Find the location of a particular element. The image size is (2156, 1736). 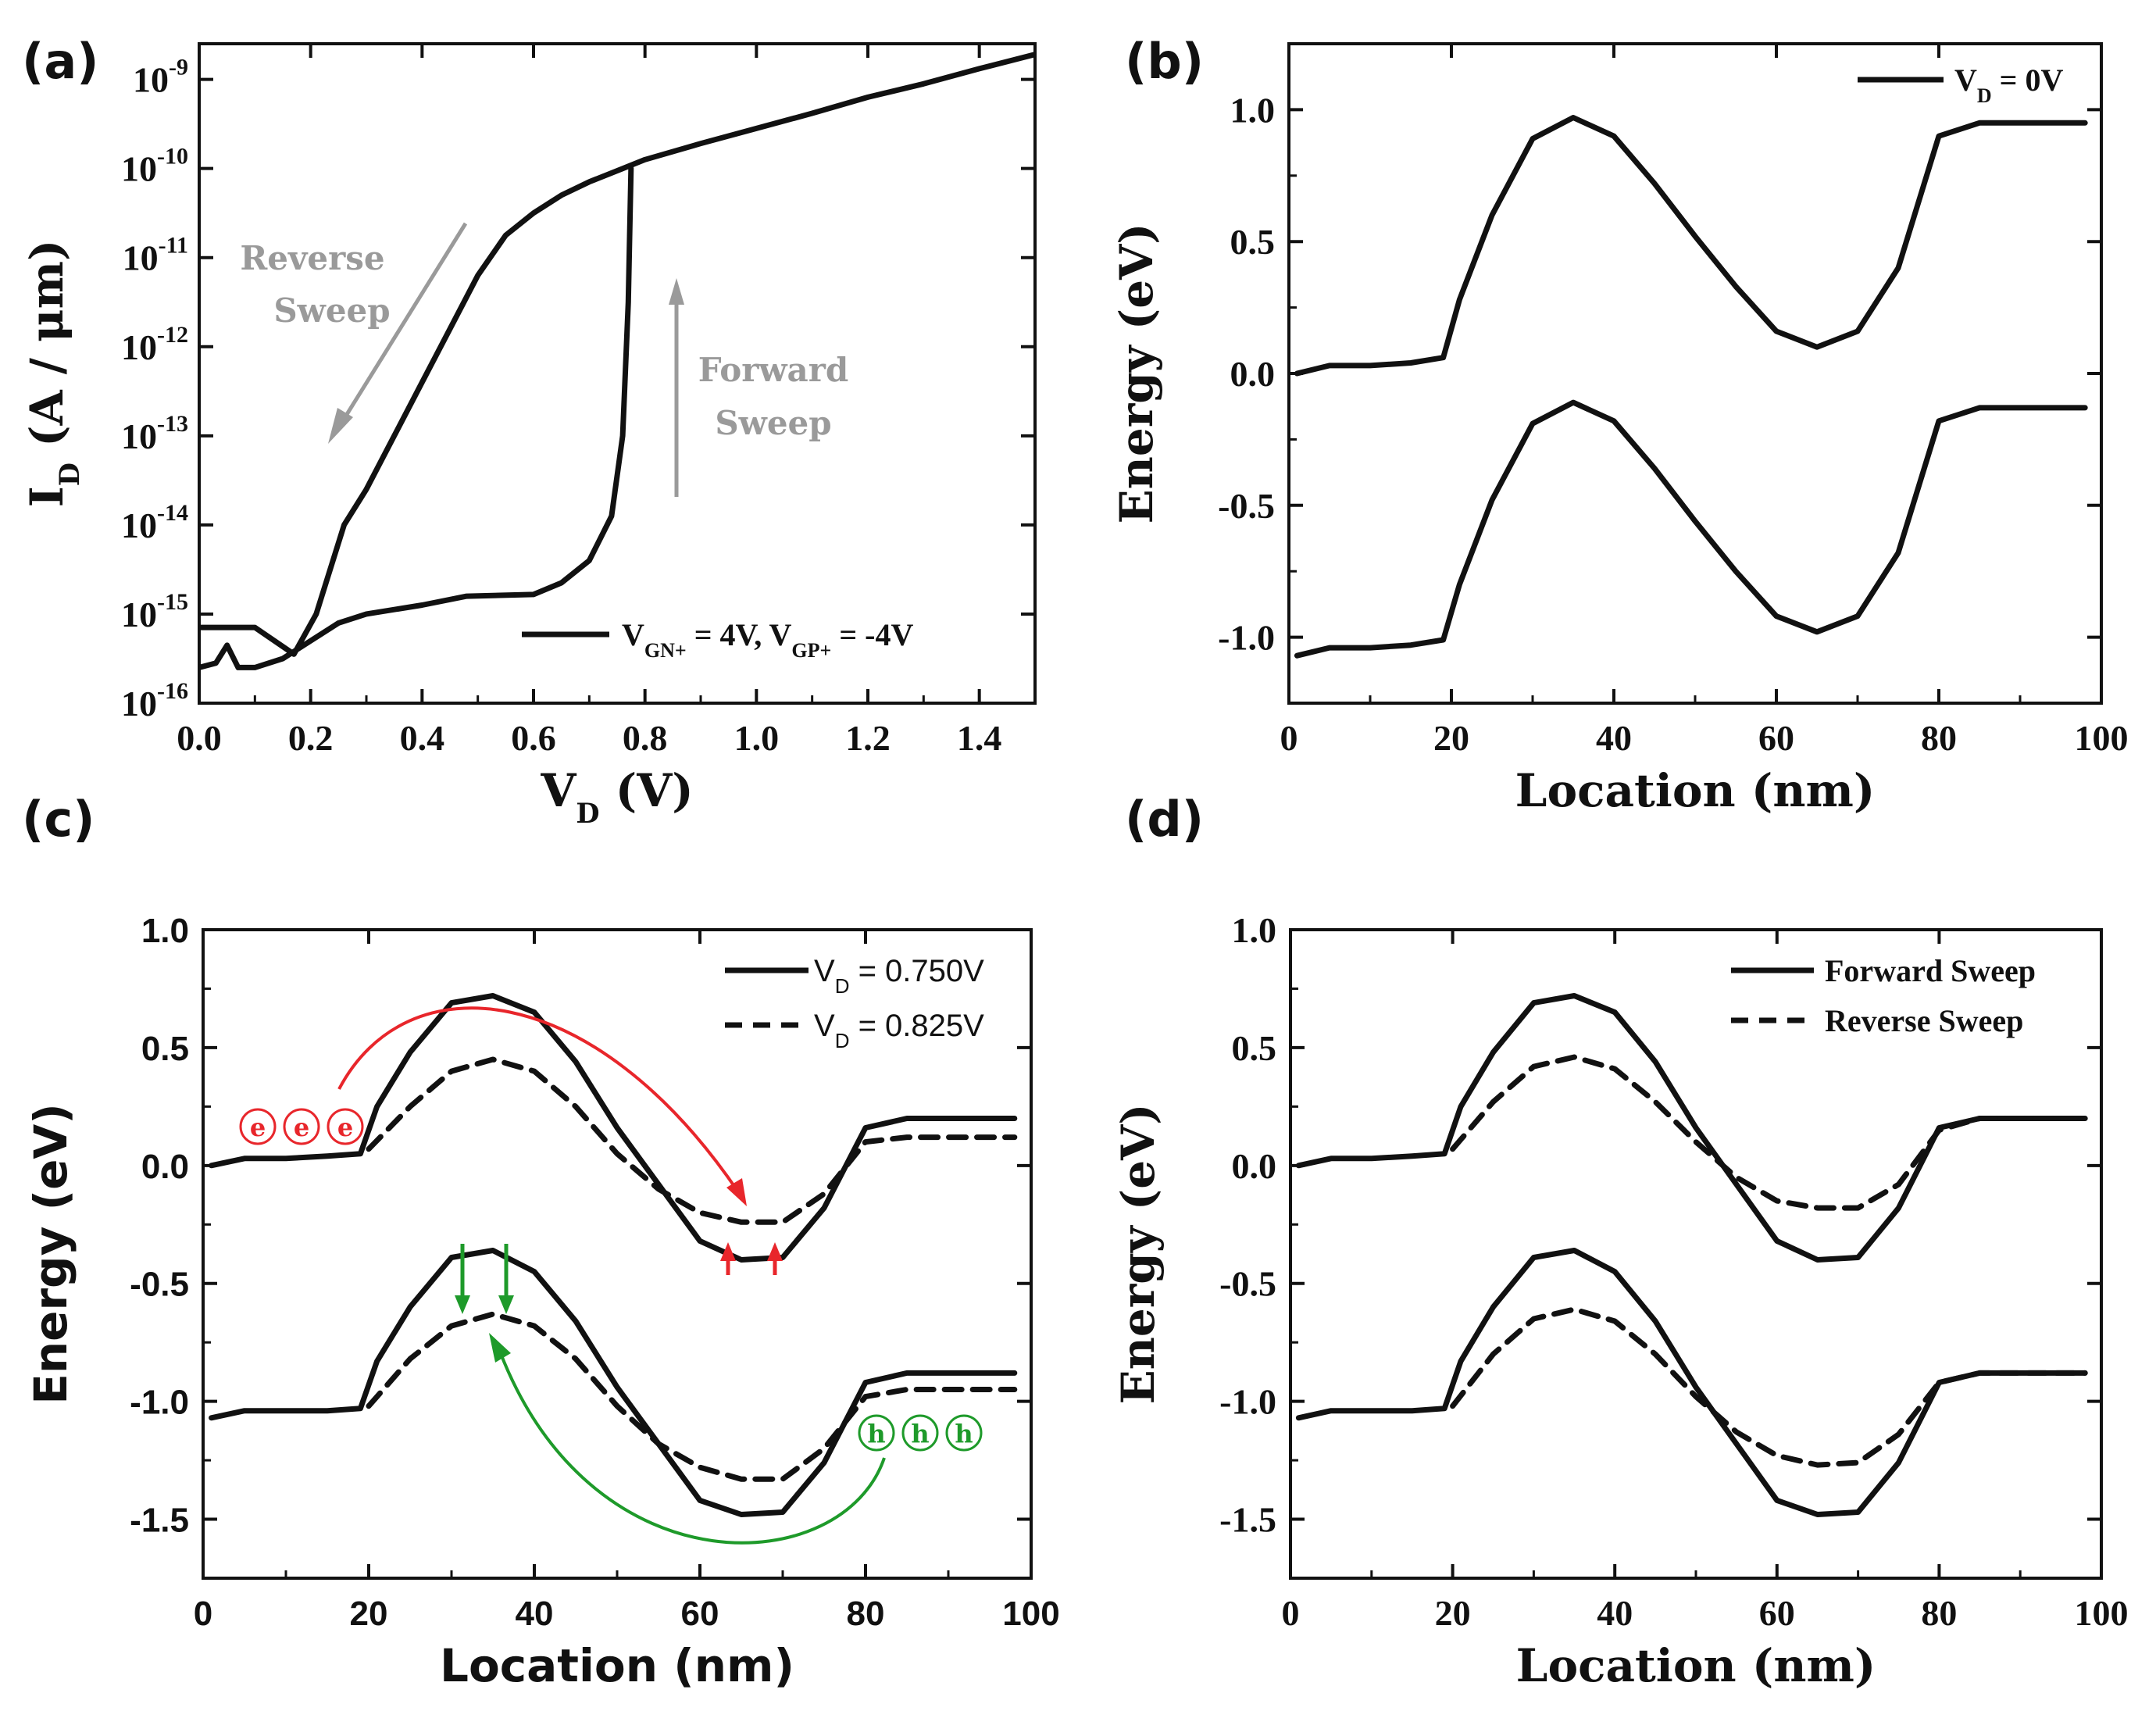

hole-shift-arrowhead is located at coordinates (462, 1304).